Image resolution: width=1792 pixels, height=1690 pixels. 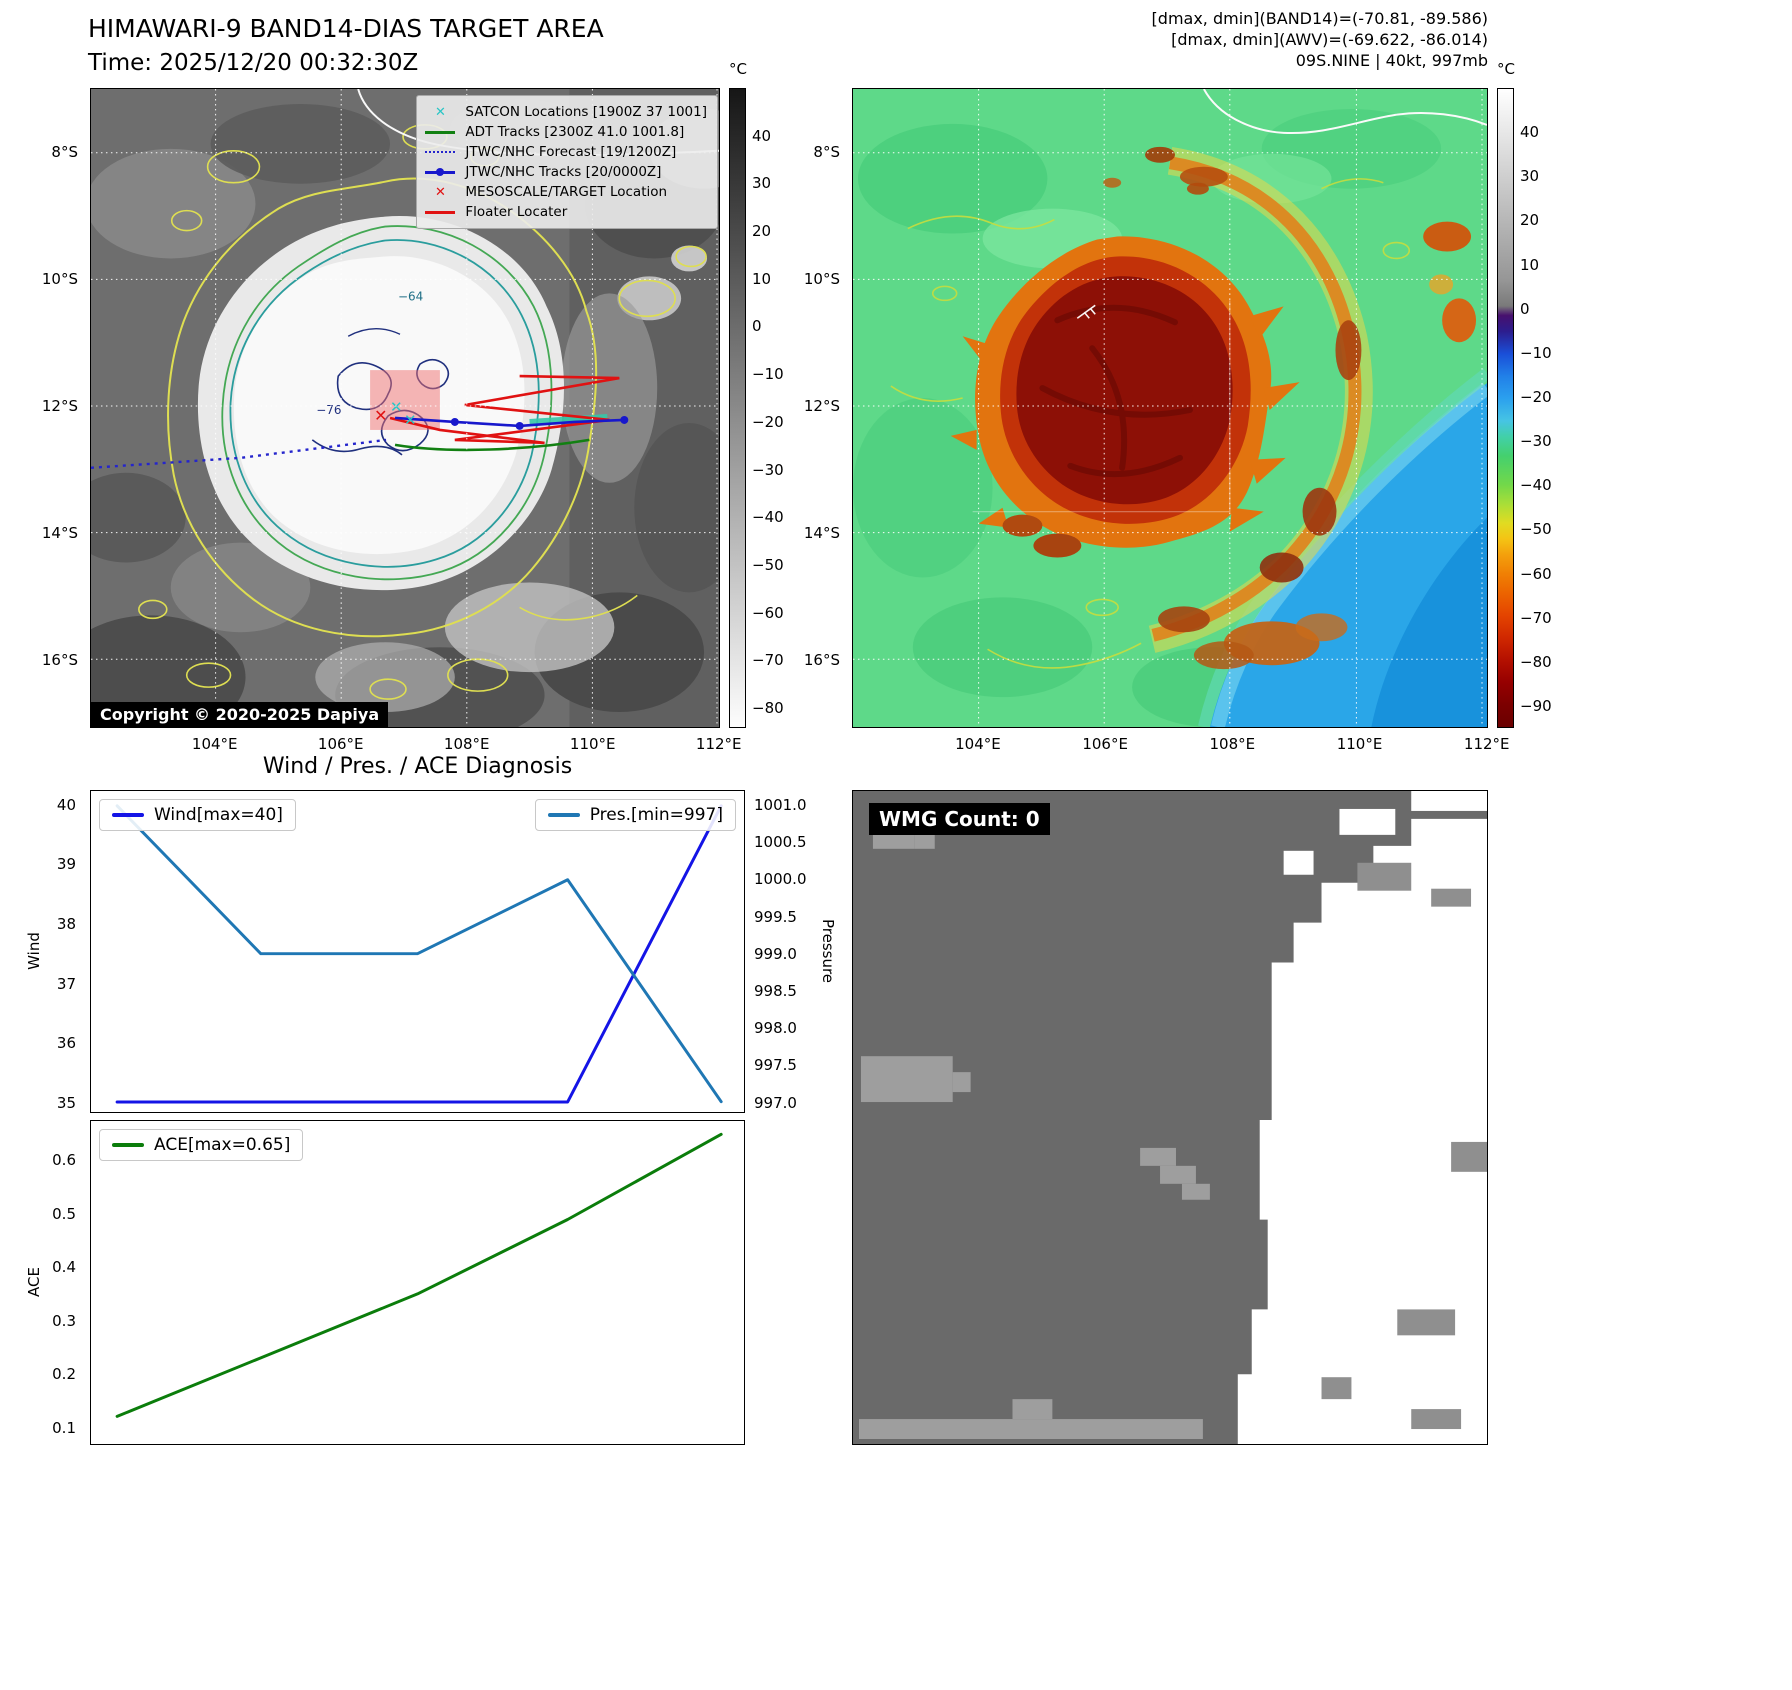 What do you see at coordinates (1536, 661) in the screenshot?
I see `colorbar-tick-label: −80` at bounding box center [1536, 661].